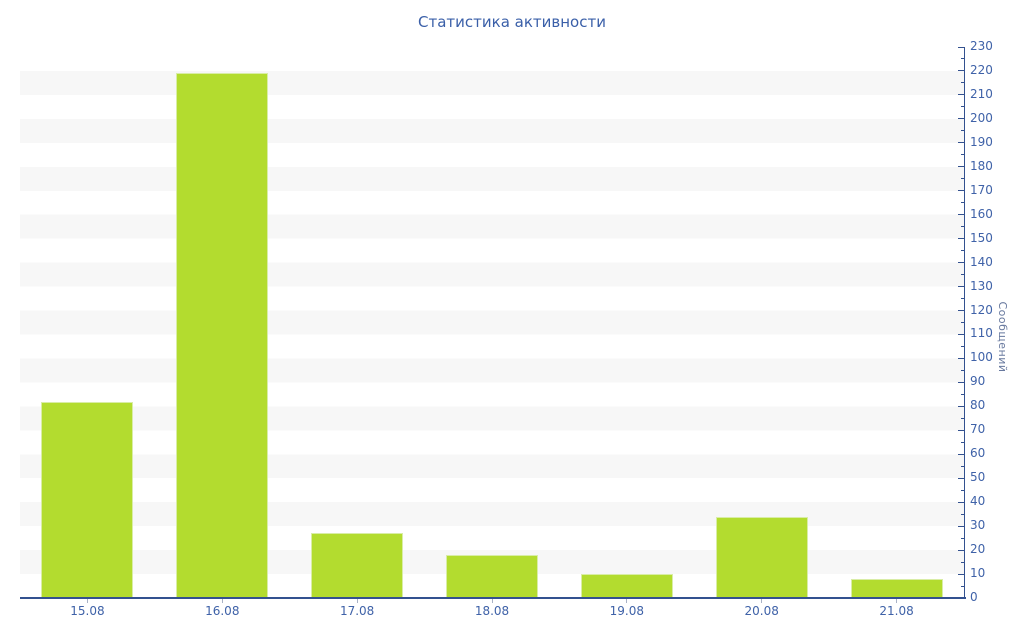 The image size is (1024, 640). Describe the element at coordinates (981, 213) in the screenshot. I see `y-tick-label: 160` at that location.